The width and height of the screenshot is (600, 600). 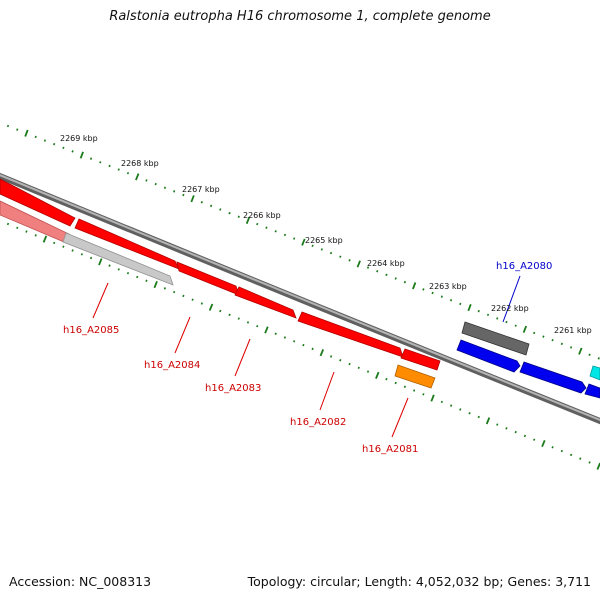 I want to click on gene-label-h16-a2080: h16_A2080, so click(x=524, y=266).